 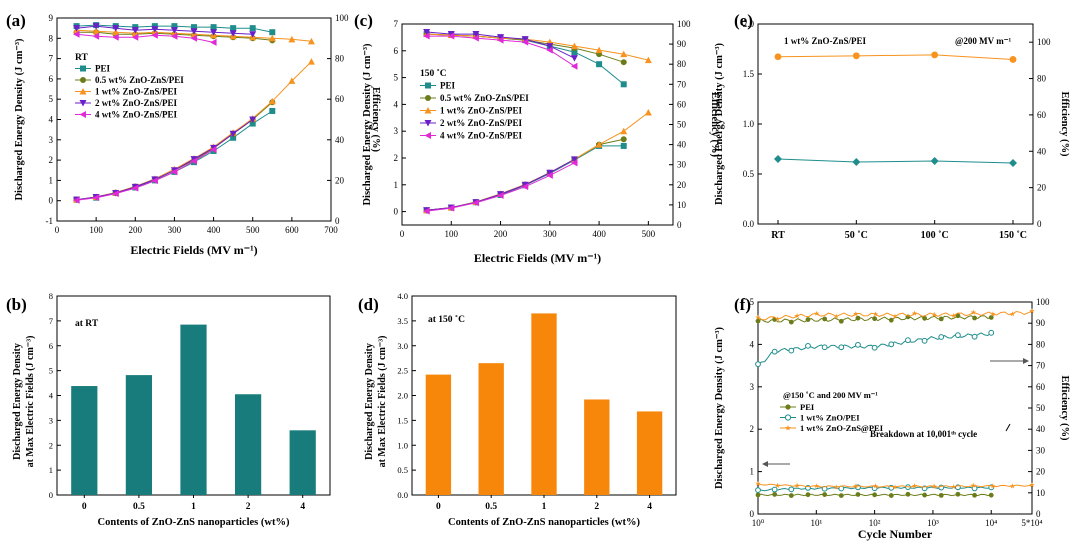 What do you see at coordinates (164, 30) in the screenshot?
I see `series-line-efficiency` at bounding box center [164, 30].